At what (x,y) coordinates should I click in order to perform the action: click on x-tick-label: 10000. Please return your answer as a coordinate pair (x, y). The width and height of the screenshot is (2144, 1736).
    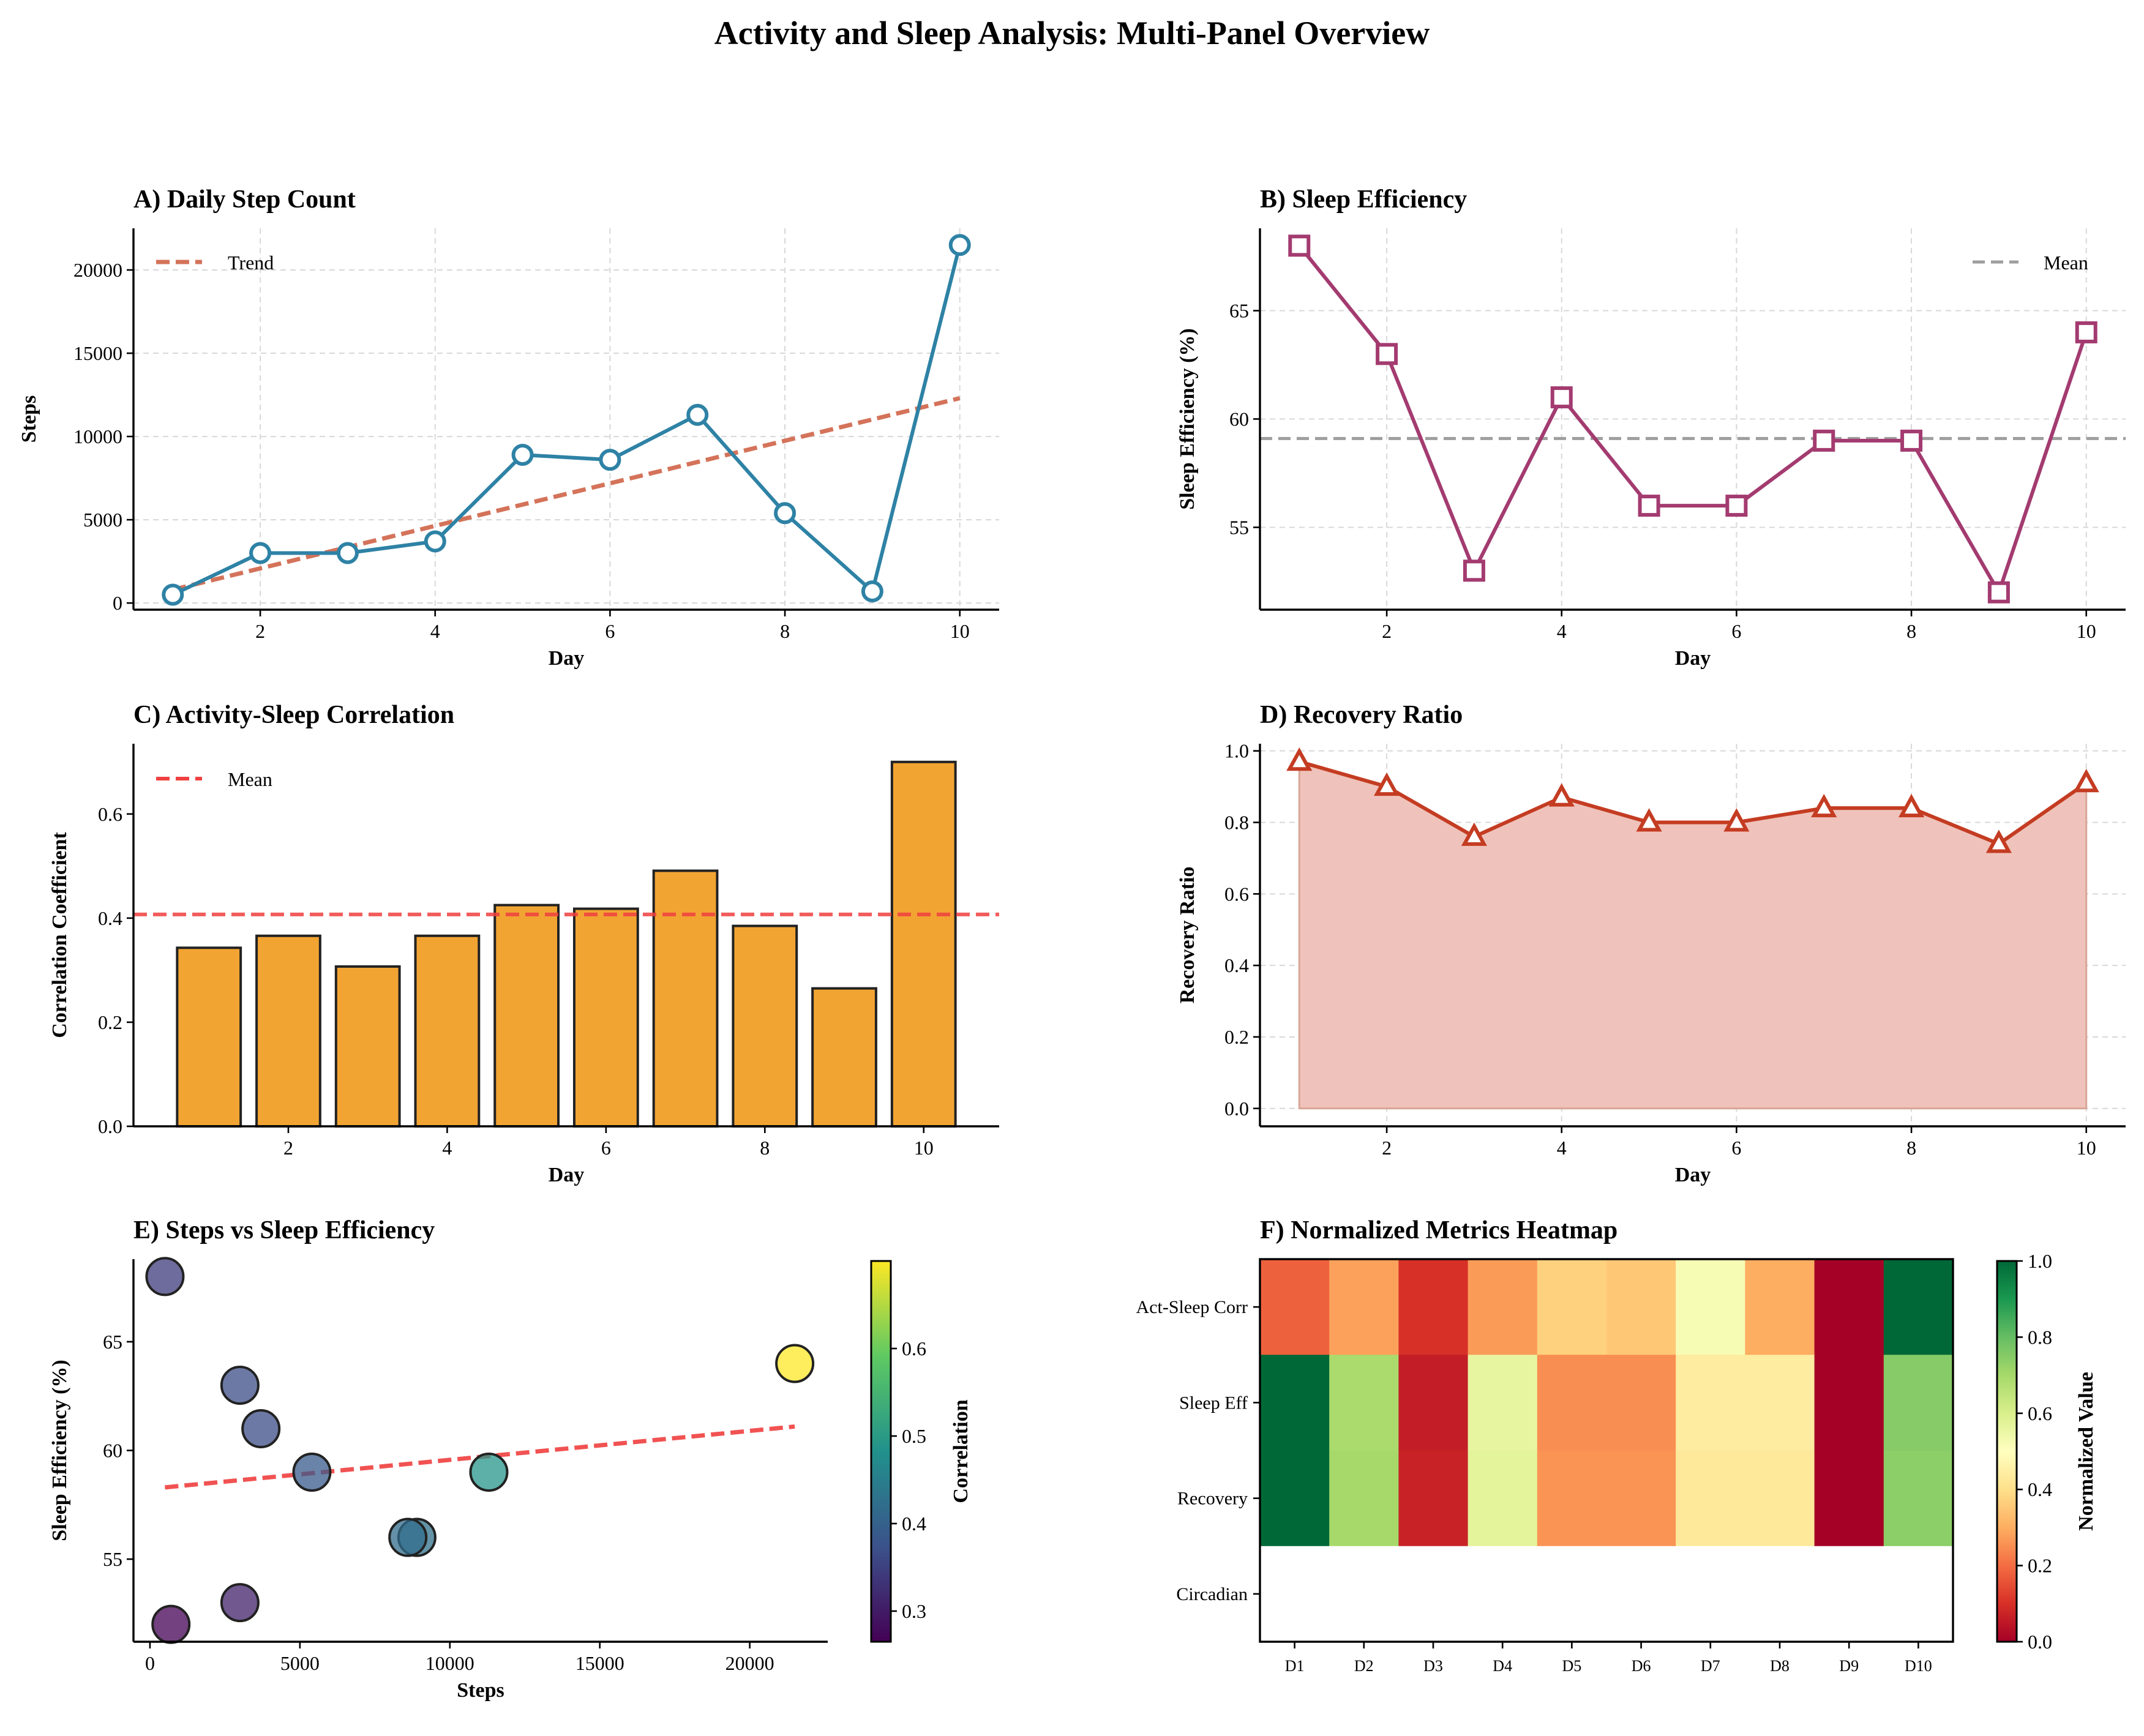
    Looking at the image, I should click on (449, 1663).